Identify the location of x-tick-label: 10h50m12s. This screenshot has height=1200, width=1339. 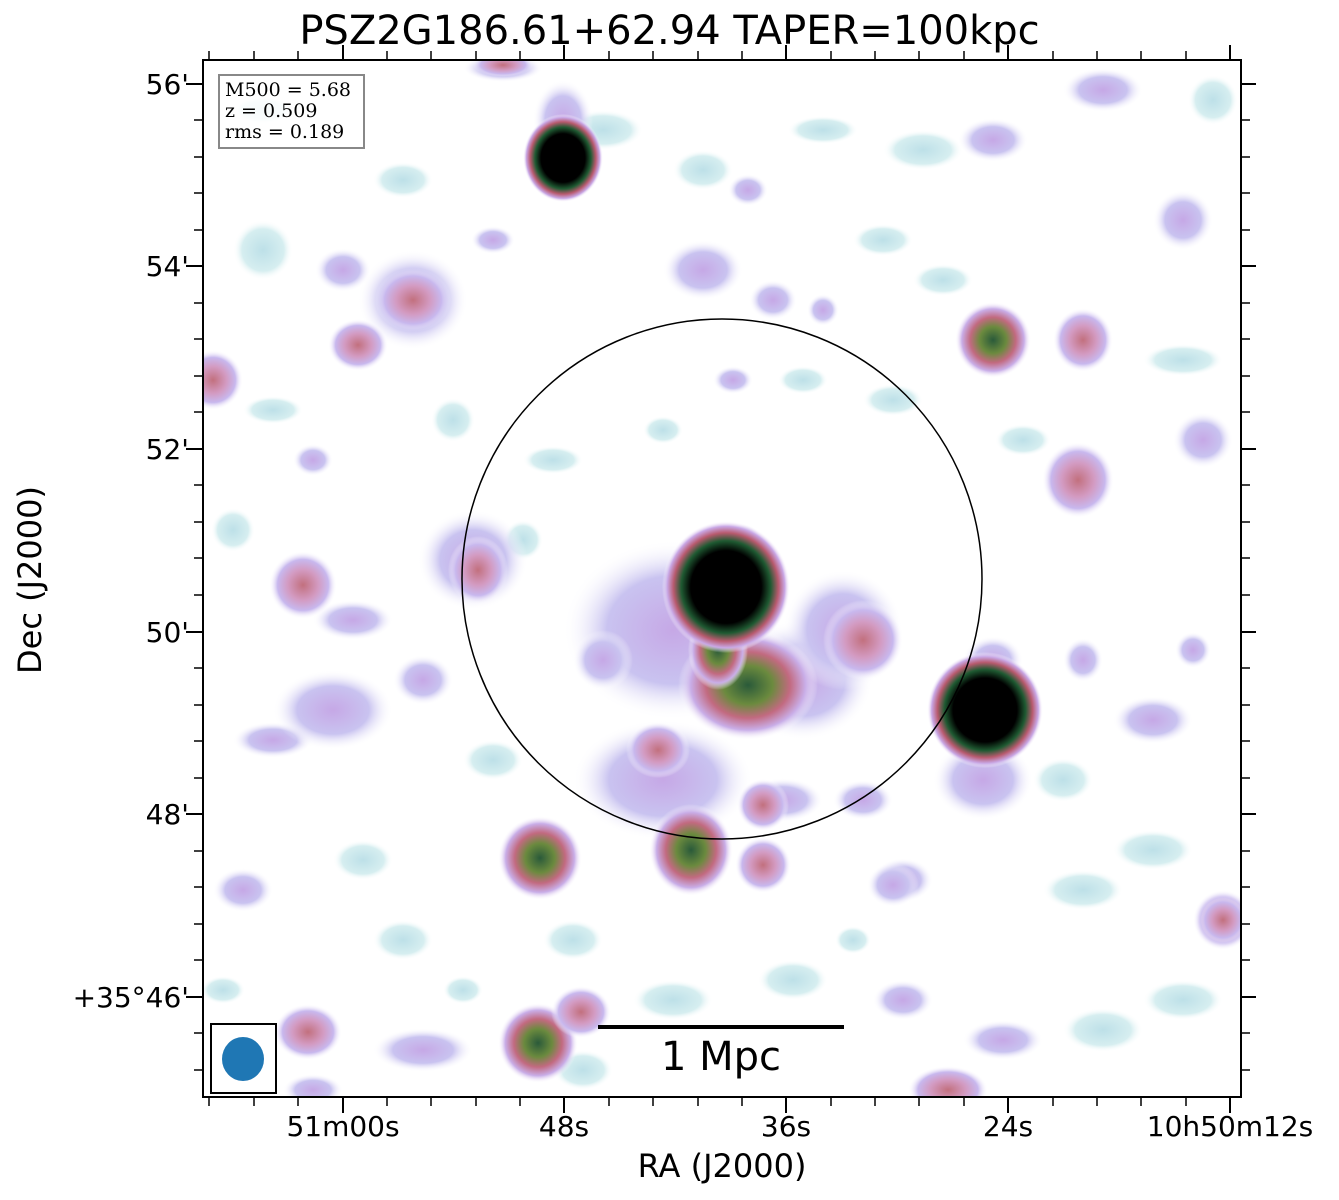
(1230, 1126).